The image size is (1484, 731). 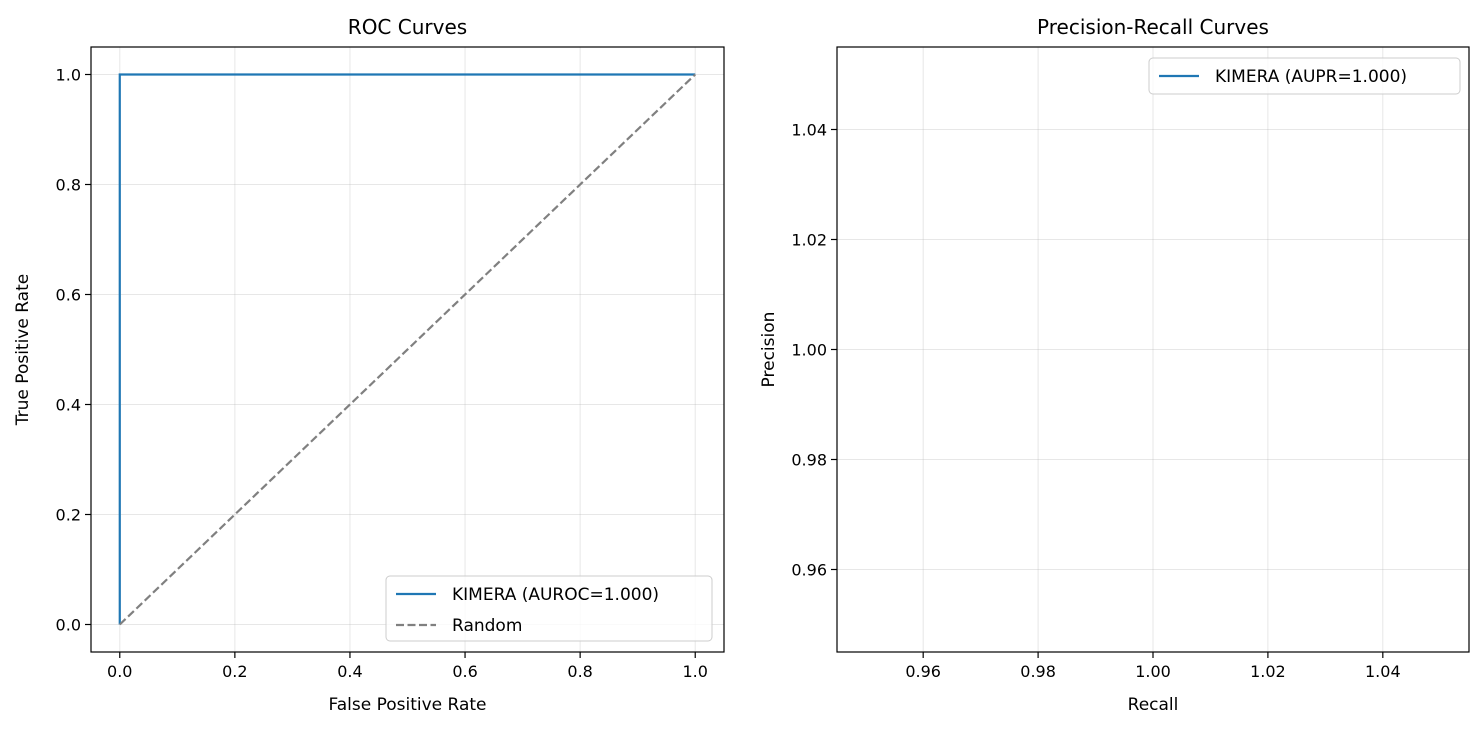 I want to click on x-tick-label: 0.0, so click(x=119, y=671).